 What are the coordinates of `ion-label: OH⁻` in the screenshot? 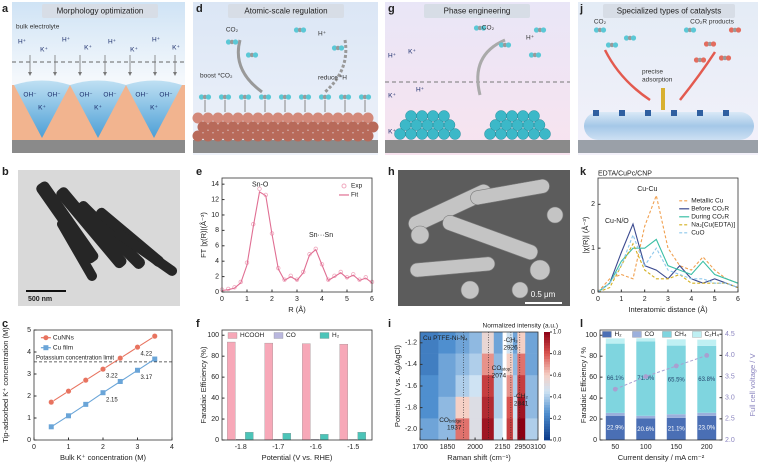 It's located at (141, 95).